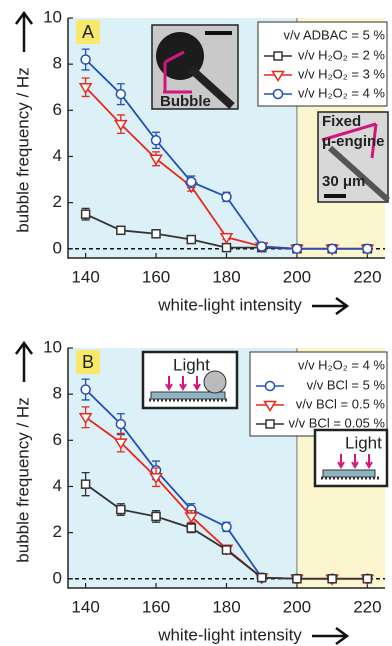 This screenshot has height=646, width=392. What do you see at coordinates (341, 364) in the screenshot?
I see `legend-title: v/v H₂O₂ = 4 %` at bounding box center [341, 364].